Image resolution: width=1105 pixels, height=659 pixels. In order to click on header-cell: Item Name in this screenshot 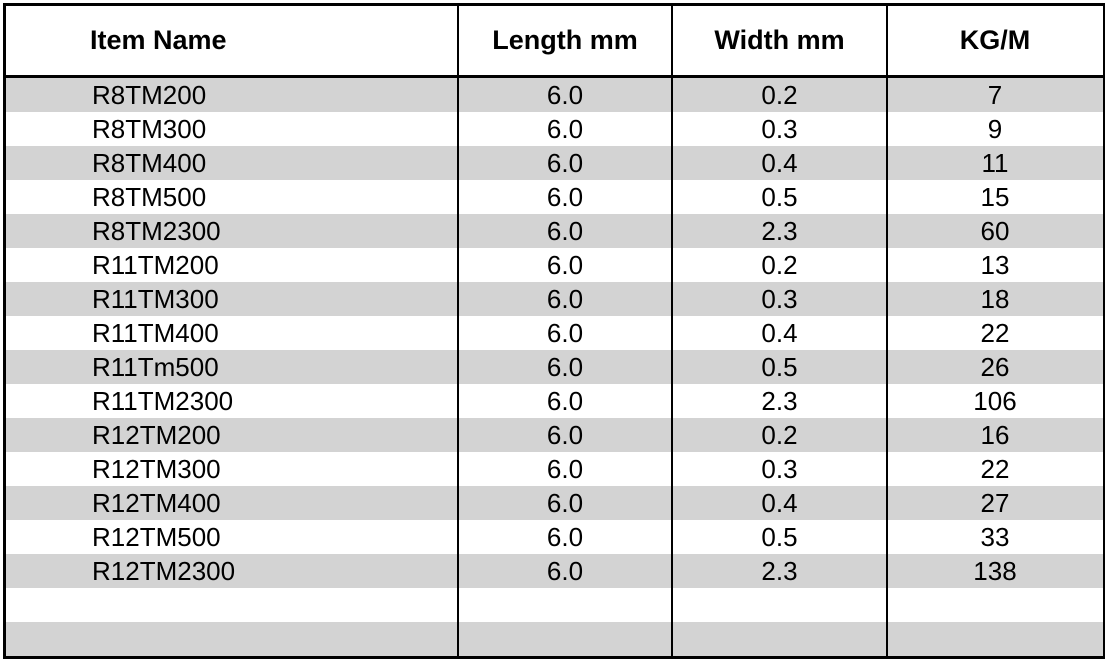, I will do `click(158, 40)`.